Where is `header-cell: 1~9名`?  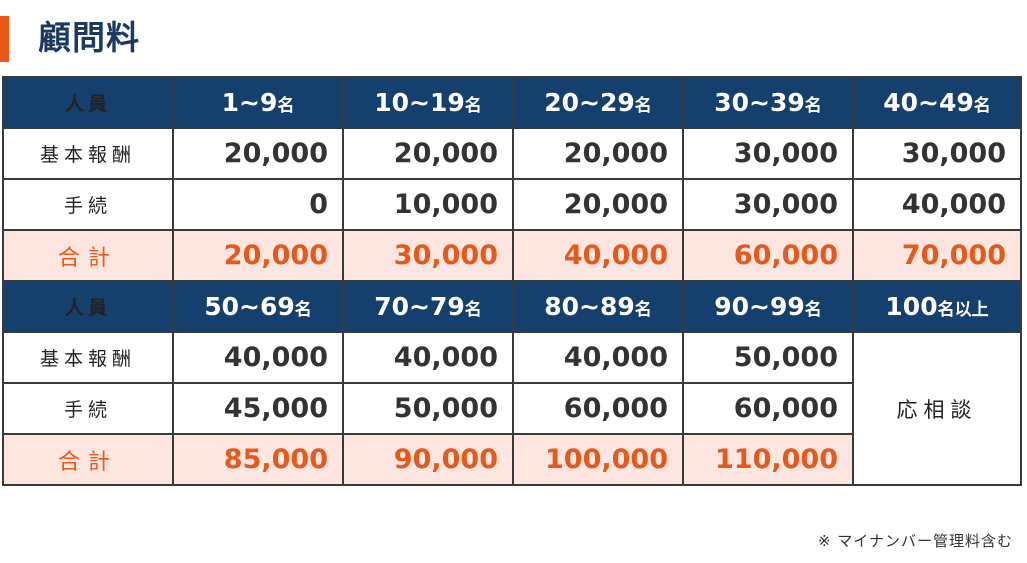 header-cell: 1~9名 is located at coordinates (258, 102).